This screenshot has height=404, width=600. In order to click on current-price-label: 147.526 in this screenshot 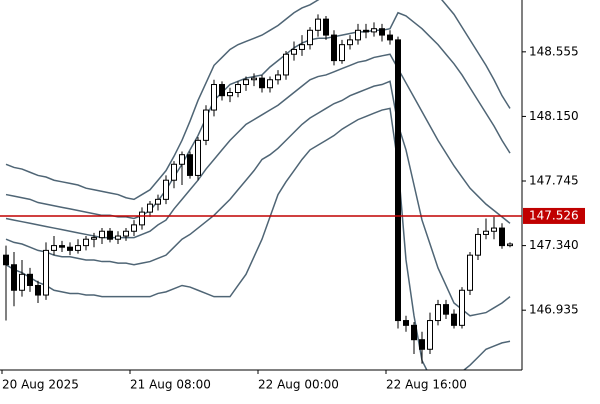, I will do `click(554, 215)`.